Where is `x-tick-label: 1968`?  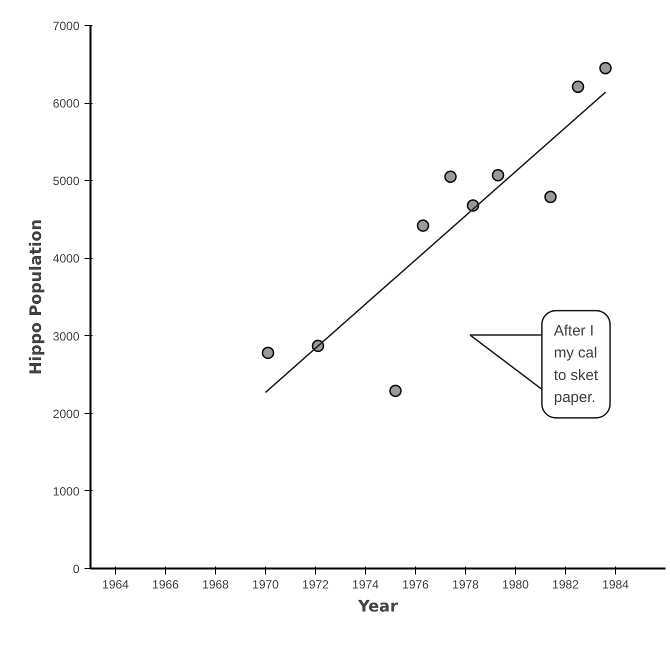 x-tick-label: 1968 is located at coordinates (216, 585).